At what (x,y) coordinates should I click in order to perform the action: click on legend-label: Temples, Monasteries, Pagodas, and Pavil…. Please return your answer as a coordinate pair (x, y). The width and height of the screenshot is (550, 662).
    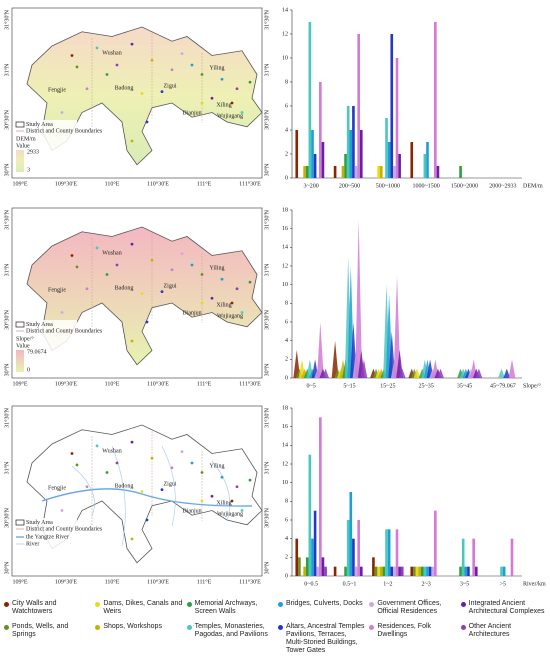
    Looking at the image, I should click on (231, 630).